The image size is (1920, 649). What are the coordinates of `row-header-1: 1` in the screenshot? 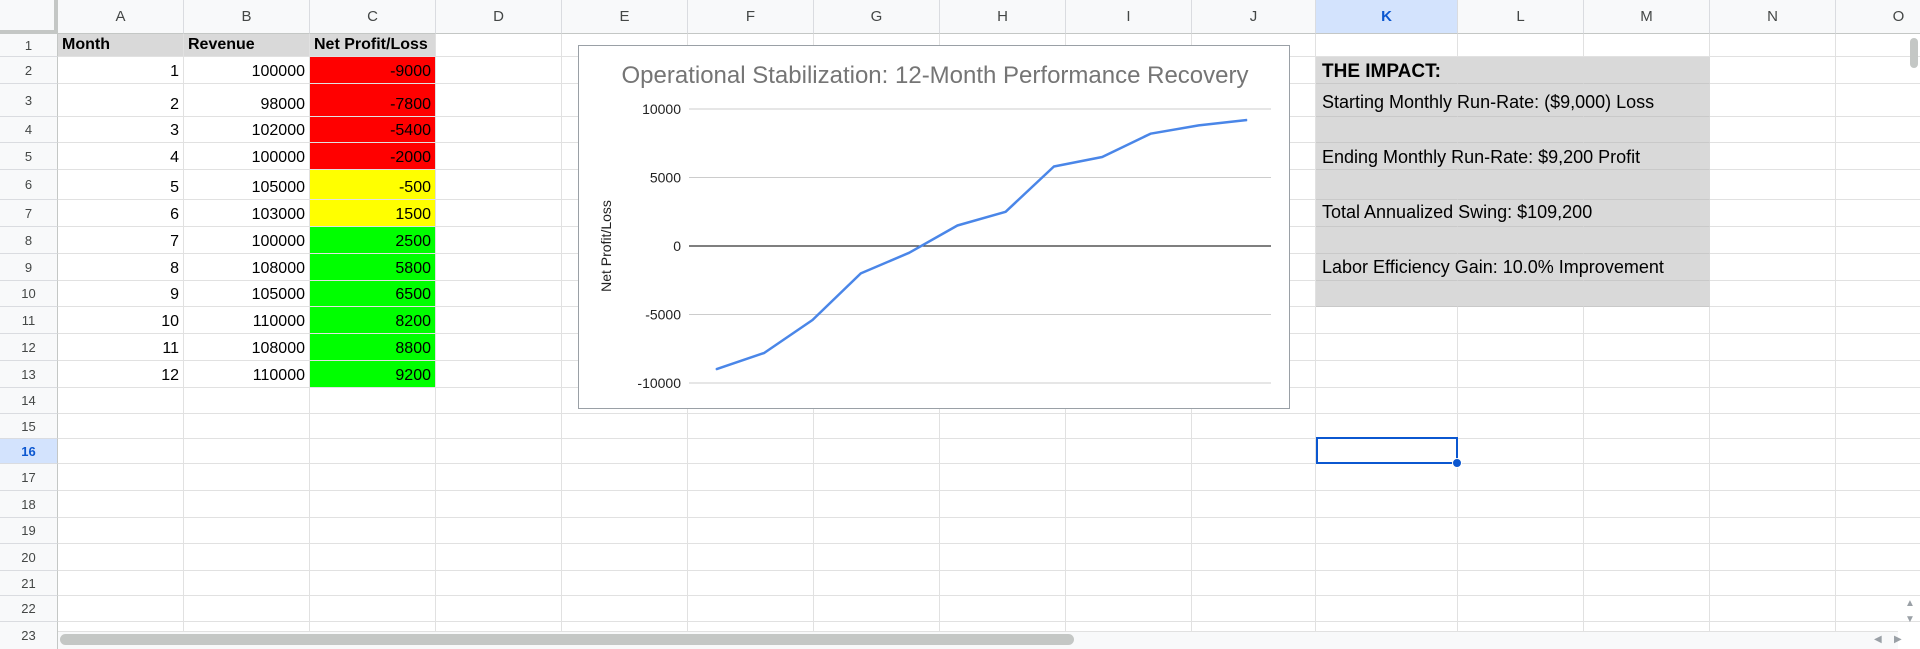 It's located at (29, 45).